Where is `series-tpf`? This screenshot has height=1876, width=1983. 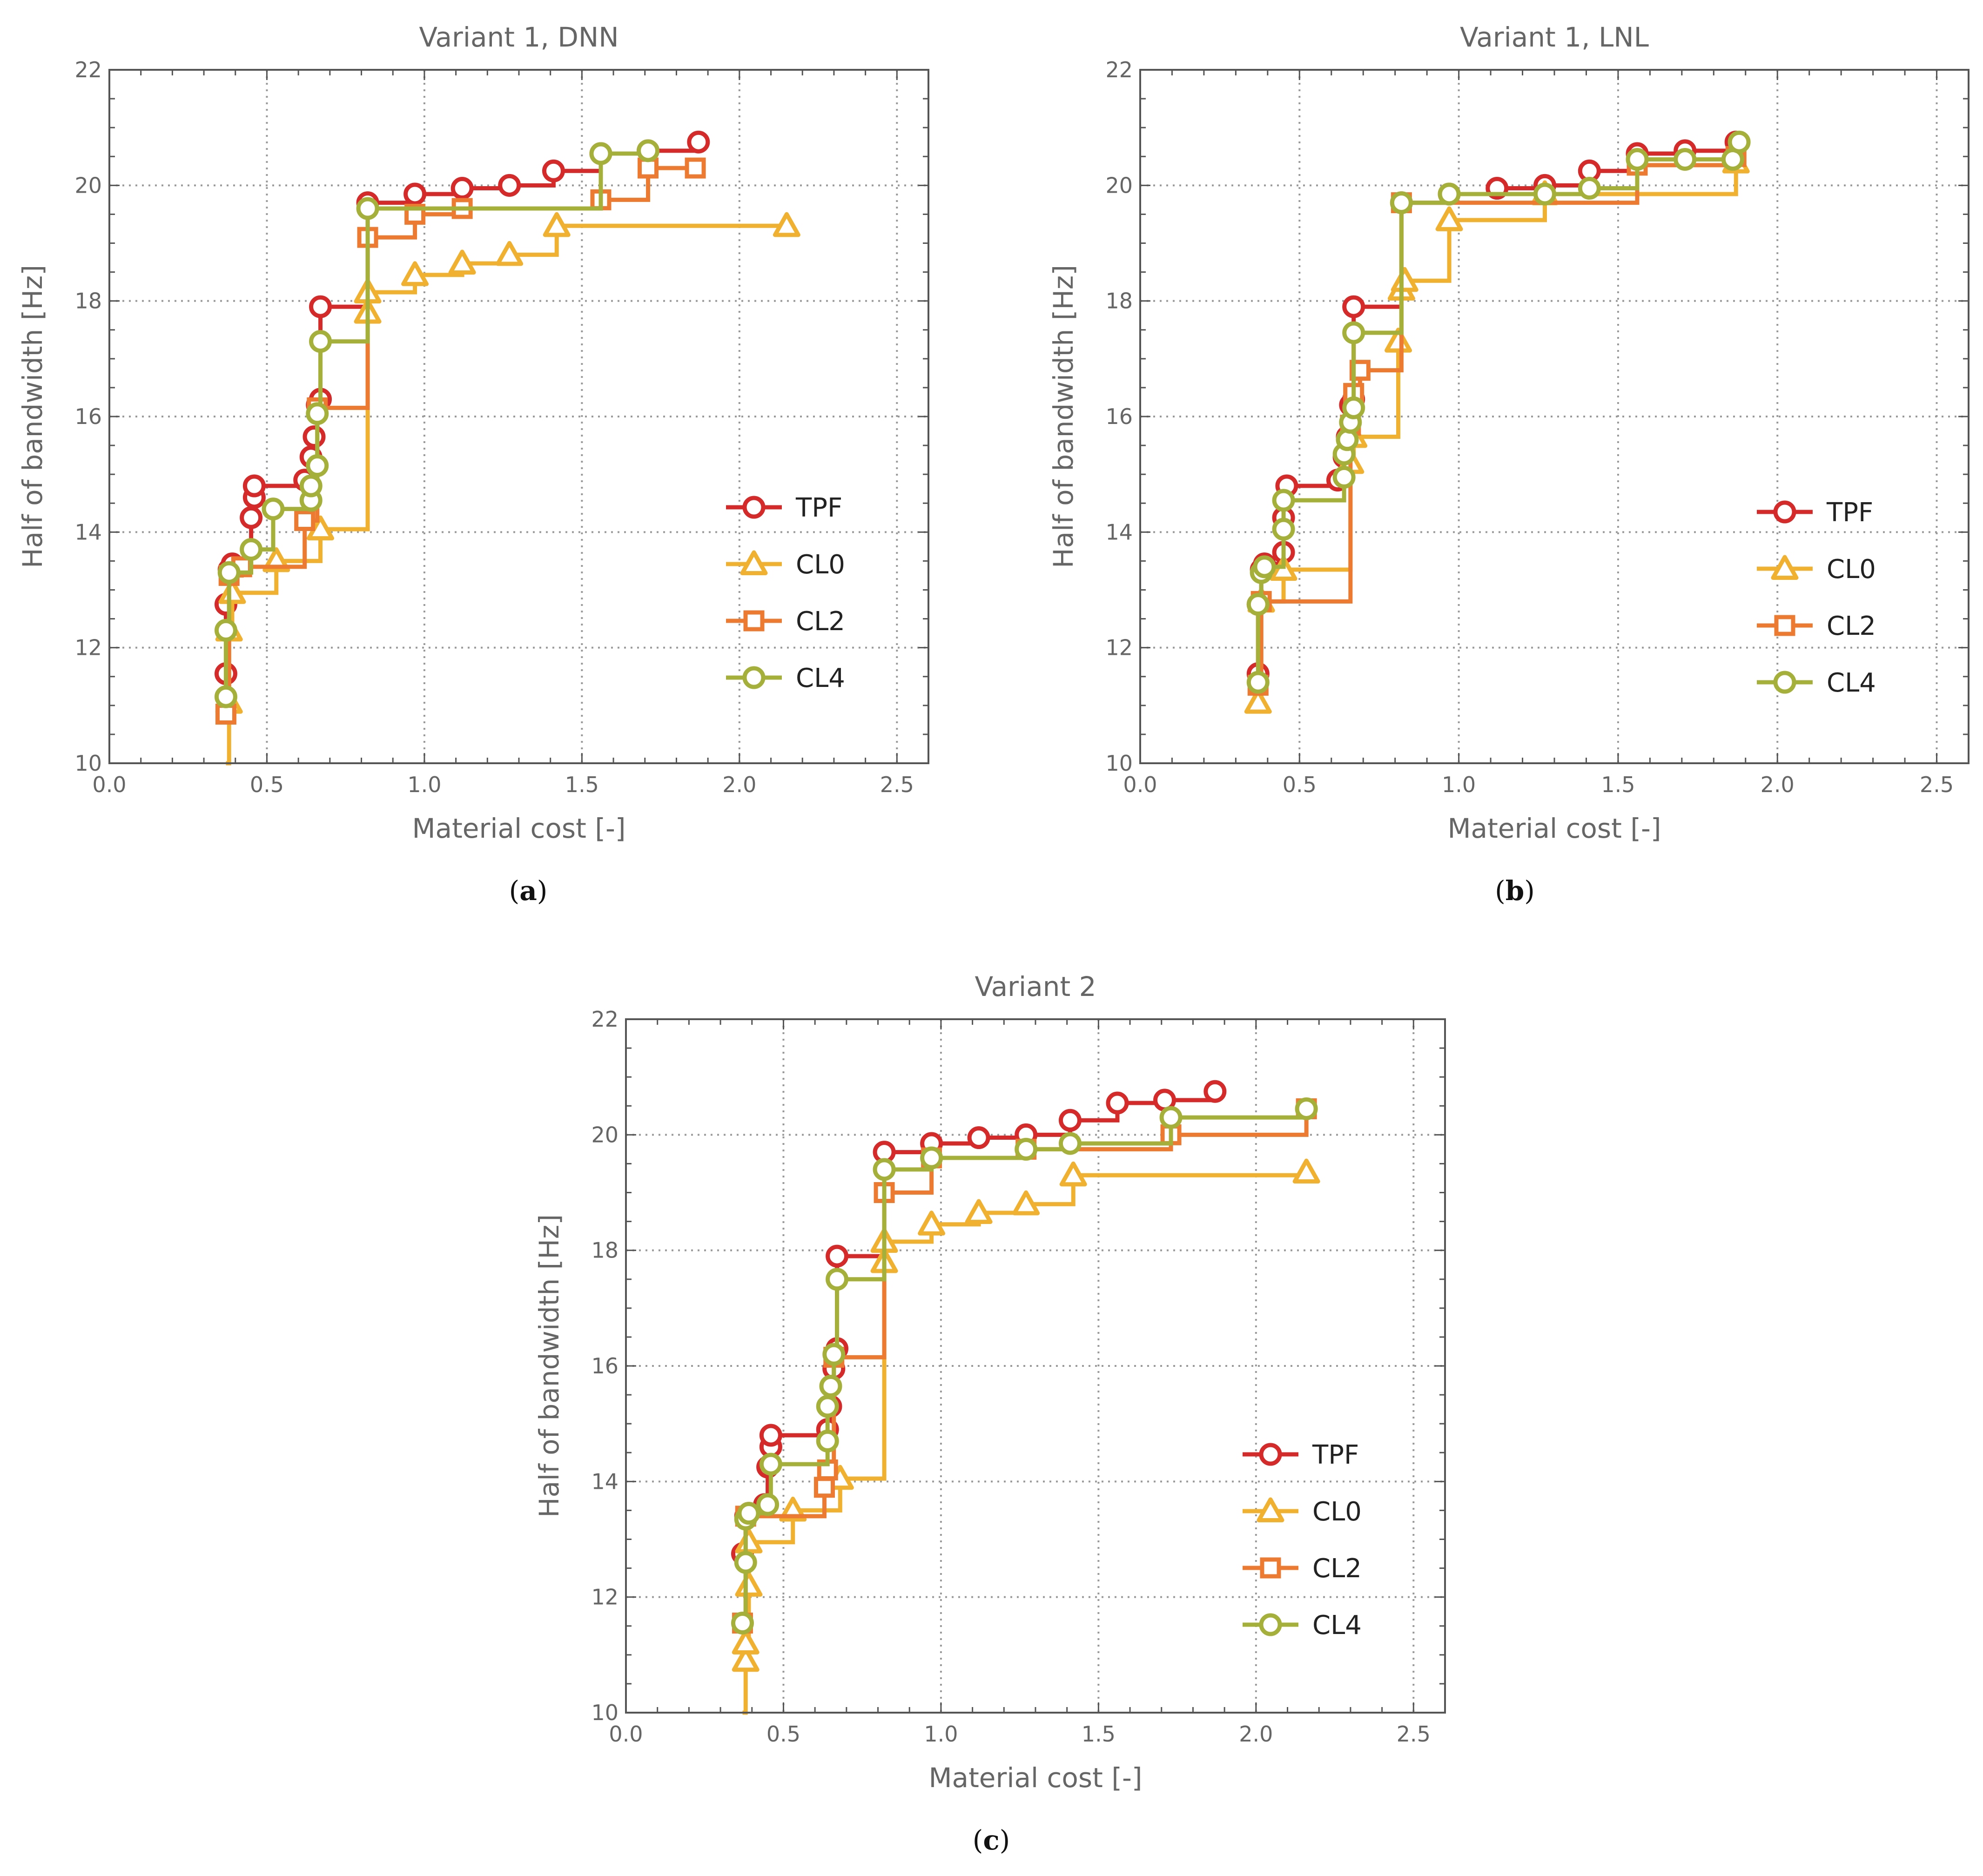 series-tpf is located at coordinates (979, 1323).